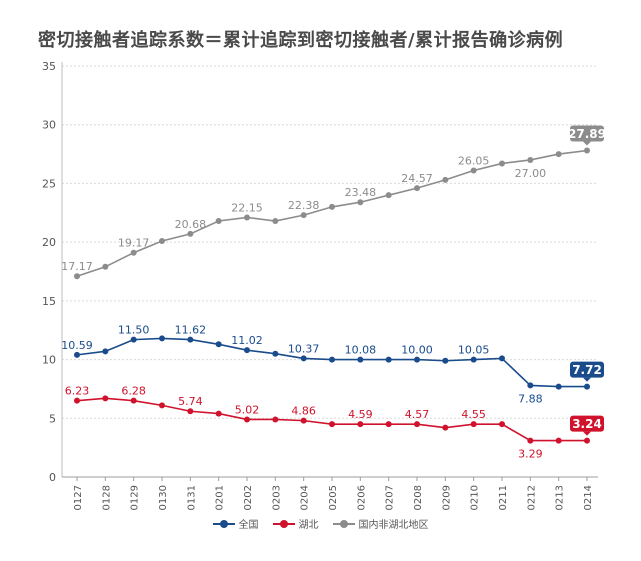  Describe the element at coordinates (361, 497) in the screenshot. I see `x-tick-label: 0206` at that location.